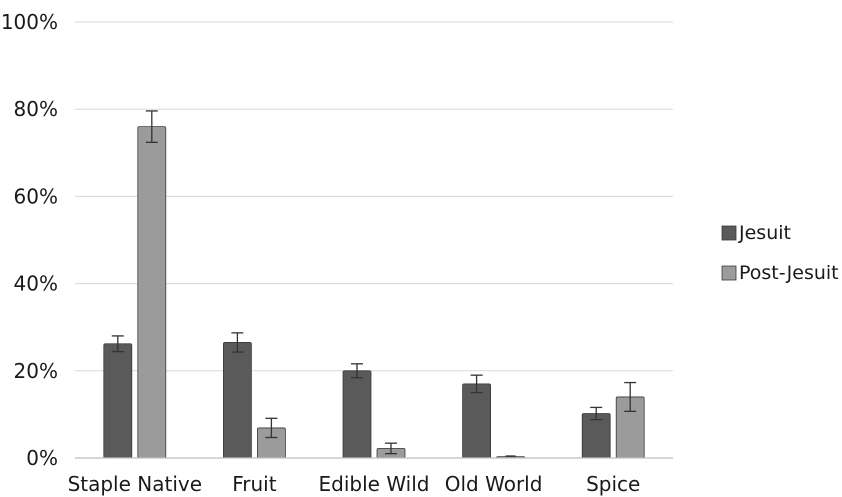  Describe the element at coordinates (29, 22) in the screenshot. I see `y-tick-label: 100%` at that location.